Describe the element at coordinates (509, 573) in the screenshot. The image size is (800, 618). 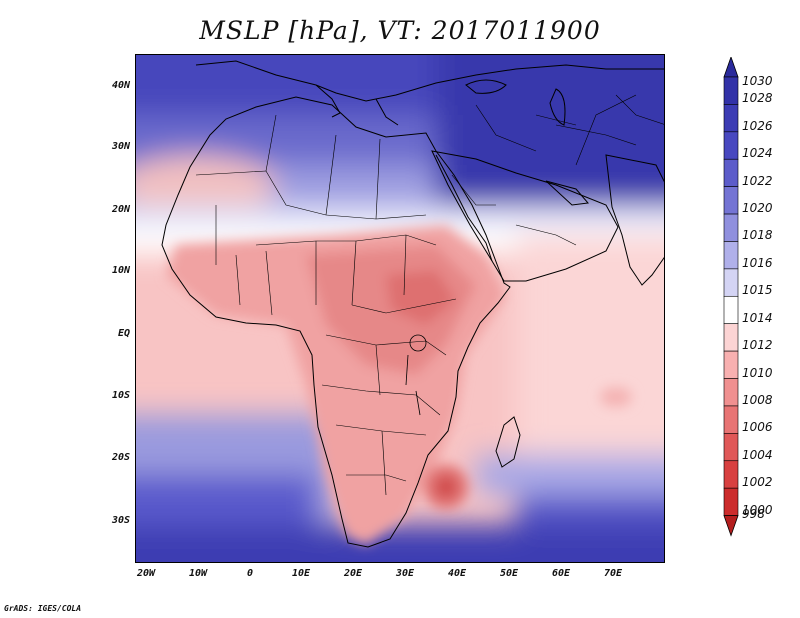
I see `lon-label-50e: 50E` at that location.